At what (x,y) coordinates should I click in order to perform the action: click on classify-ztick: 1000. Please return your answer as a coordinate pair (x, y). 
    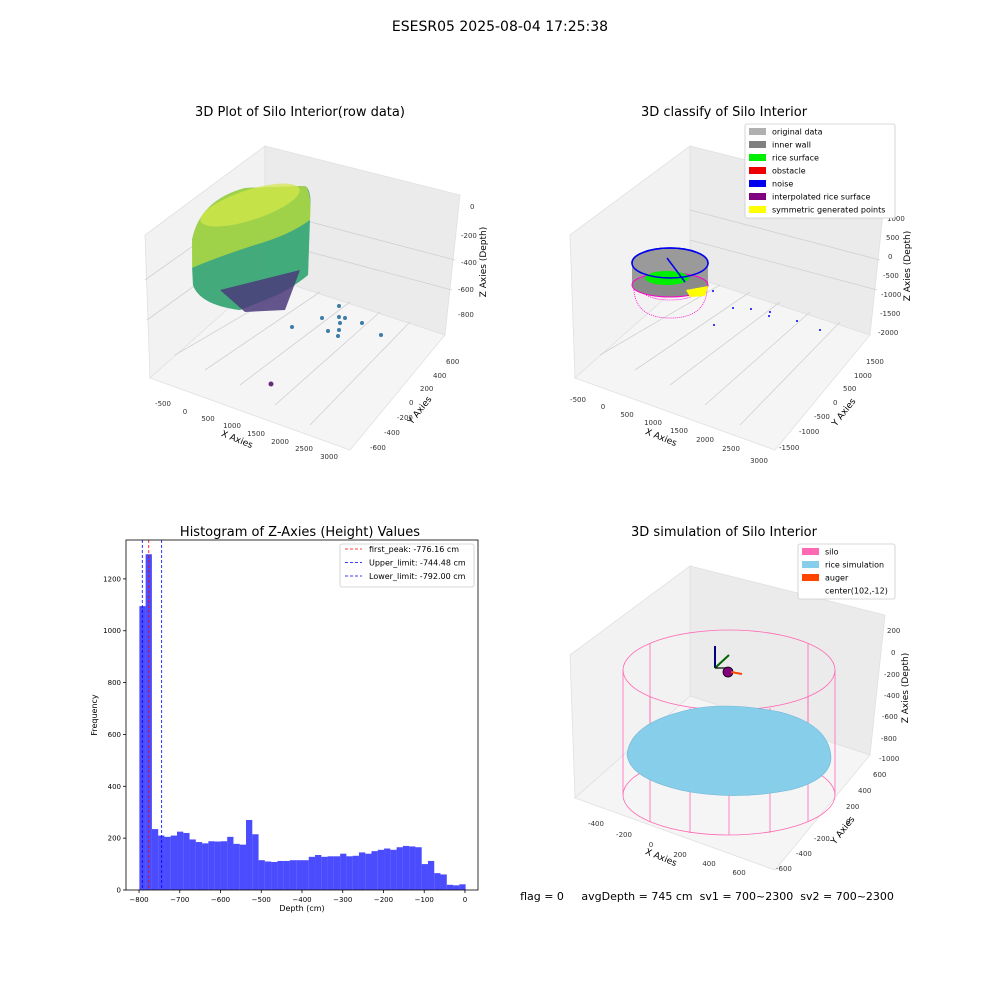
    Looking at the image, I should click on (896, 219).